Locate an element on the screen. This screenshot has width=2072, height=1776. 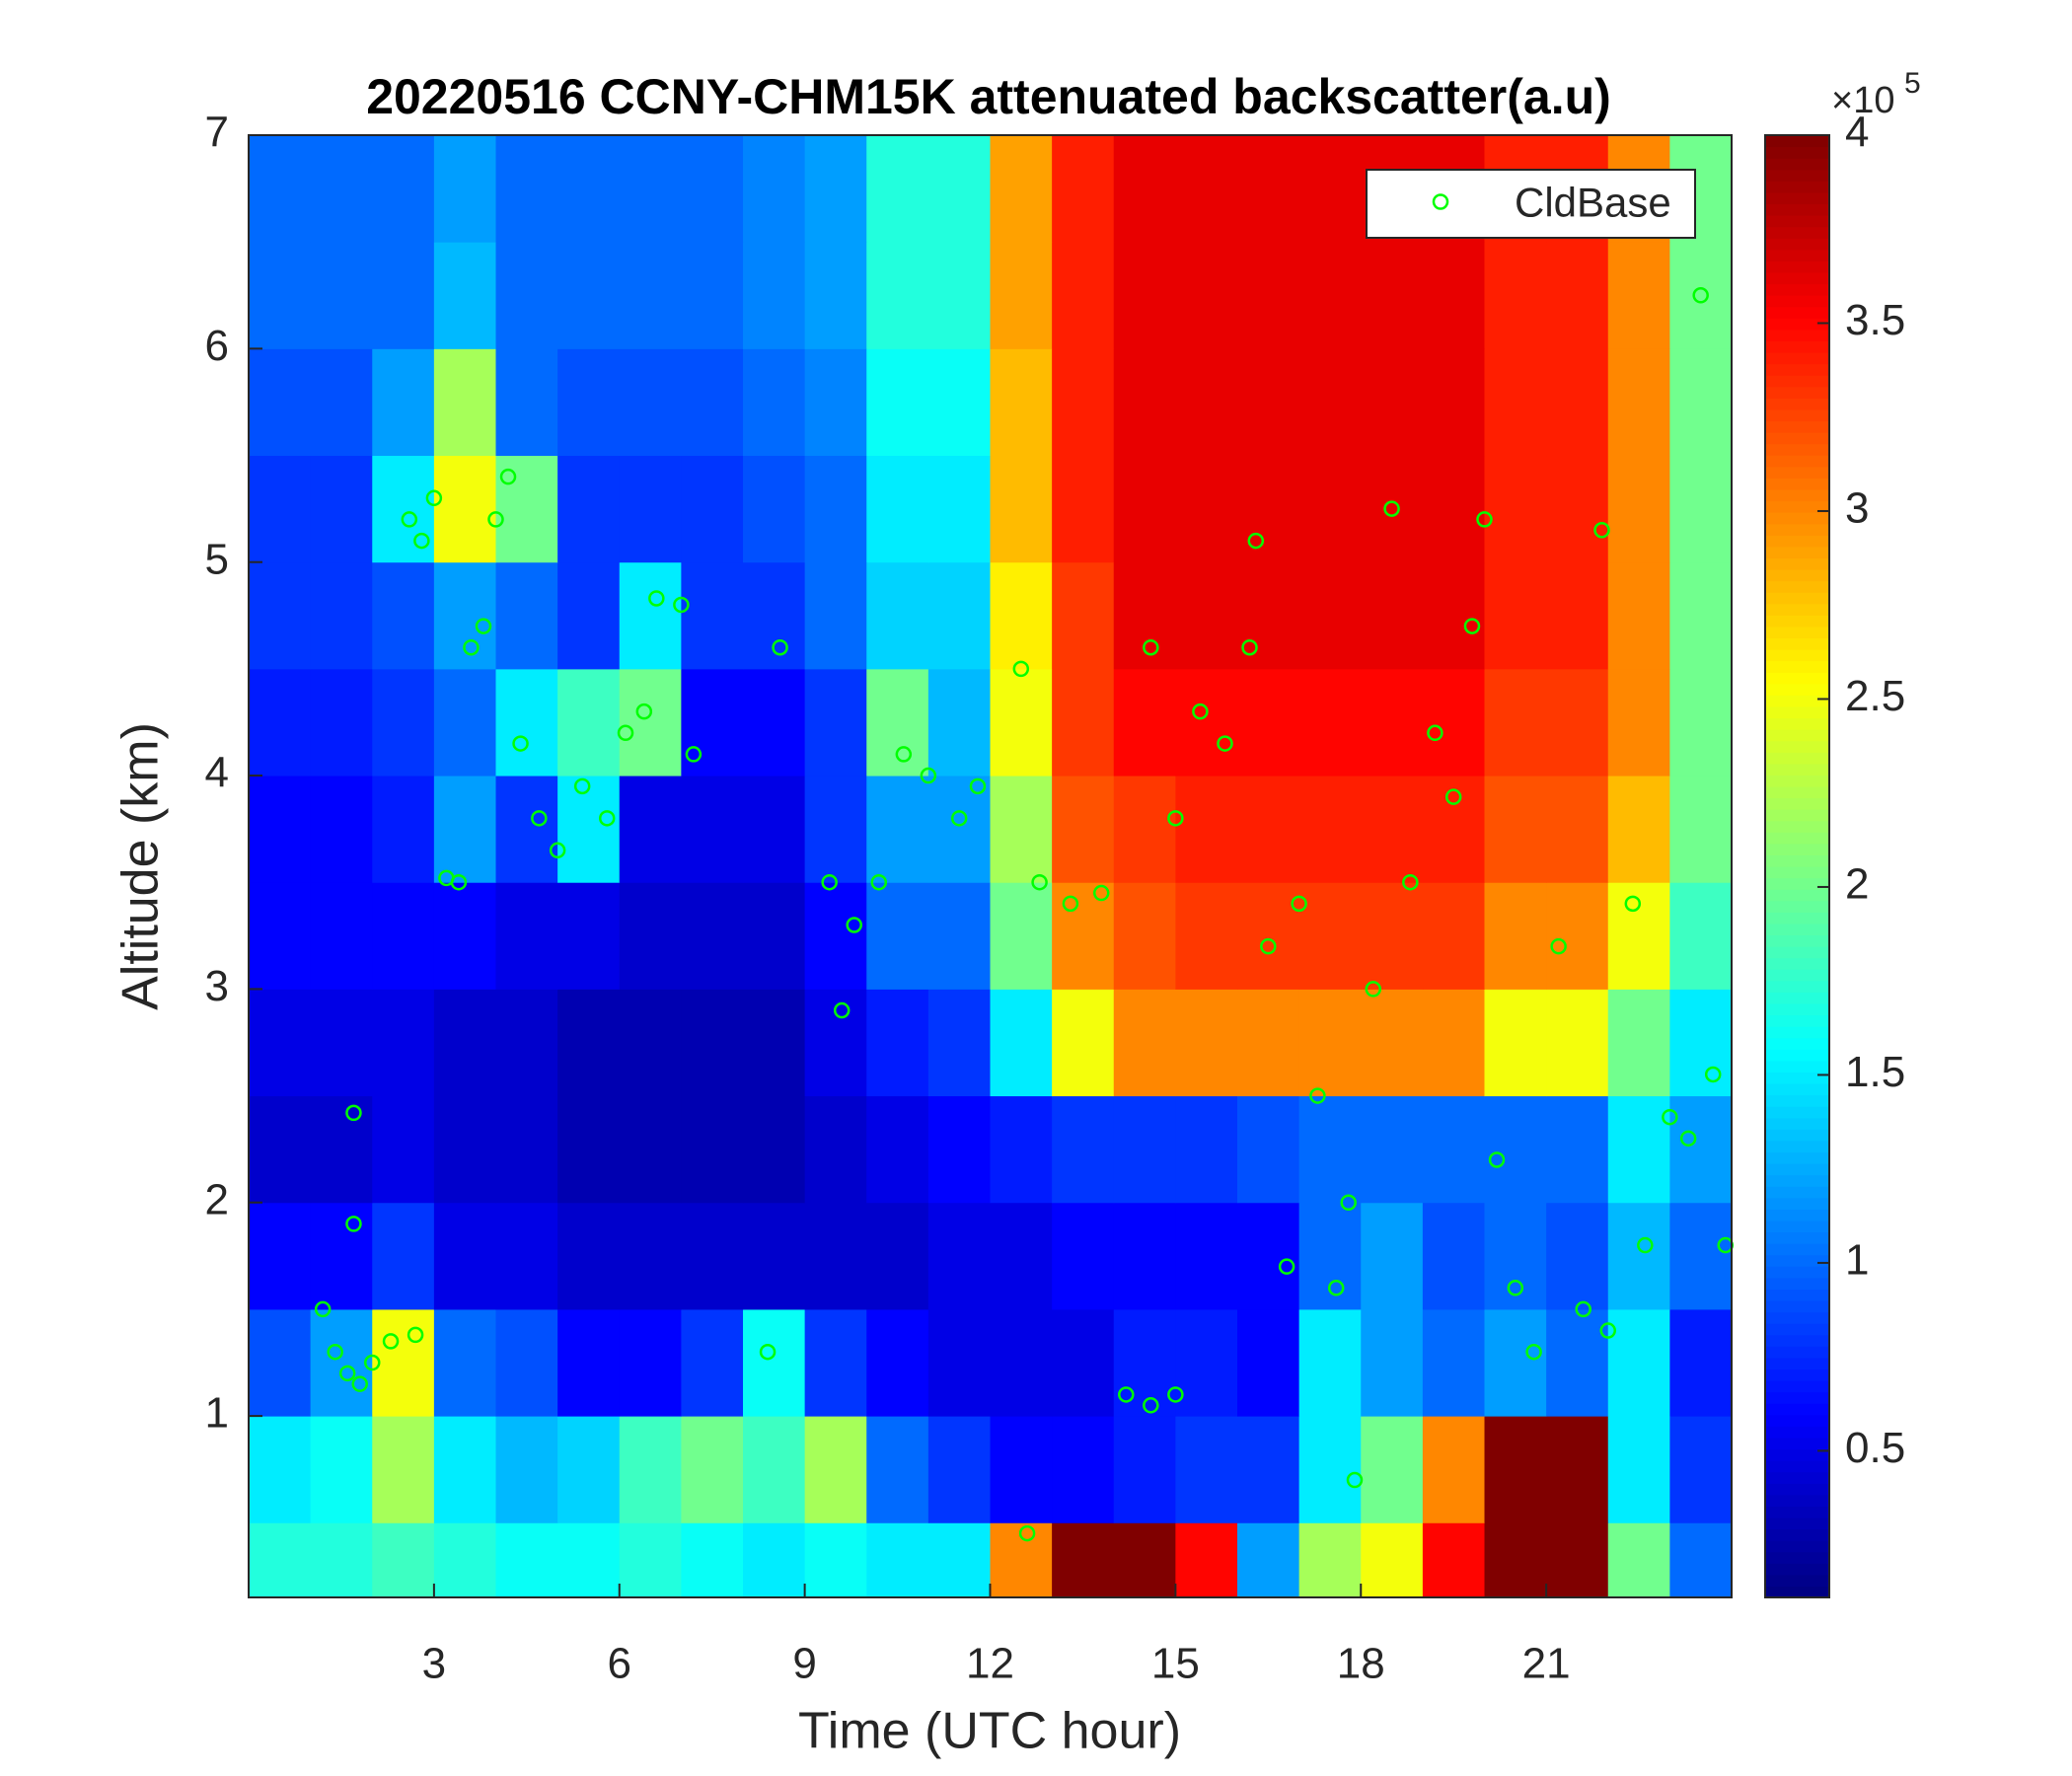
colorbar-tick-label: 0.5 is located at coordinates (1875, 1448).